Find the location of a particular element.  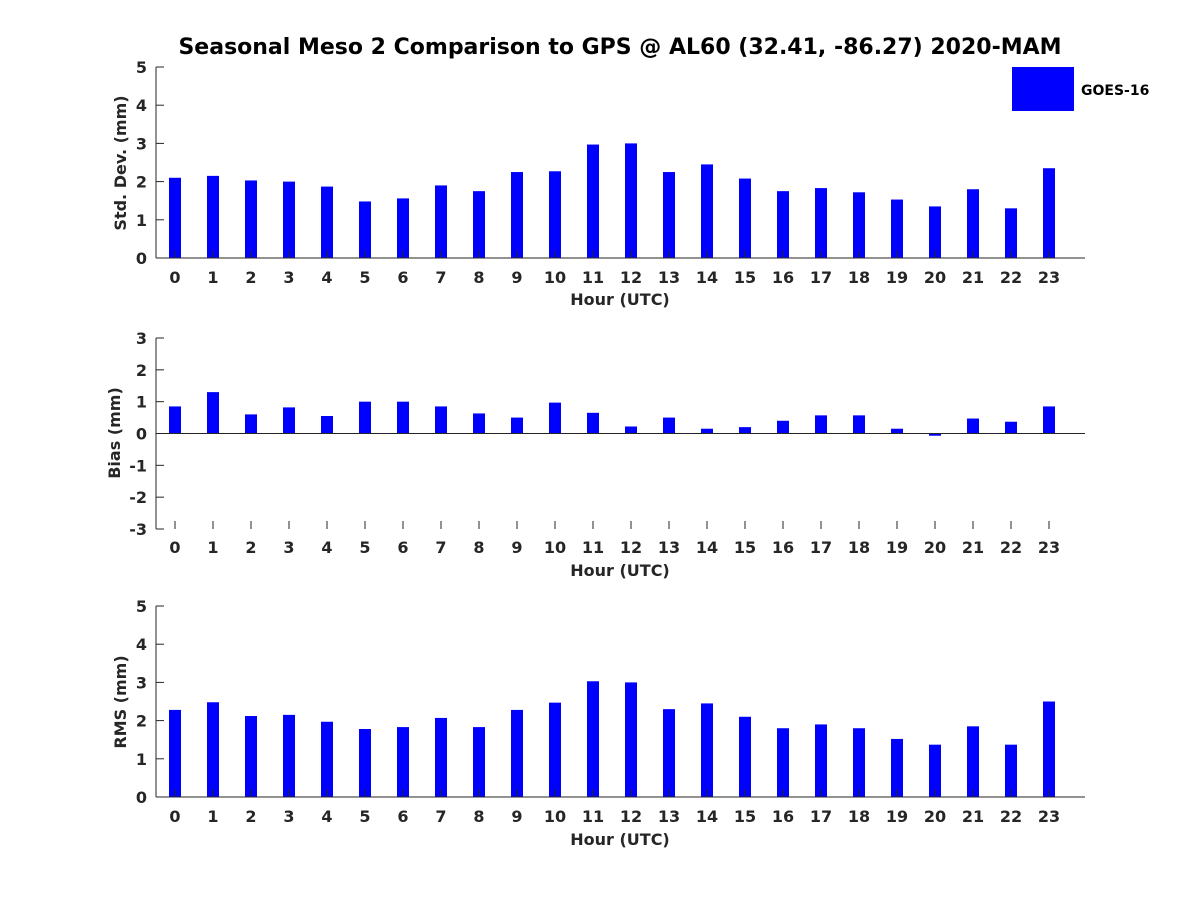

rms-xtick-label: 21 is located at coordinates (973, 816).